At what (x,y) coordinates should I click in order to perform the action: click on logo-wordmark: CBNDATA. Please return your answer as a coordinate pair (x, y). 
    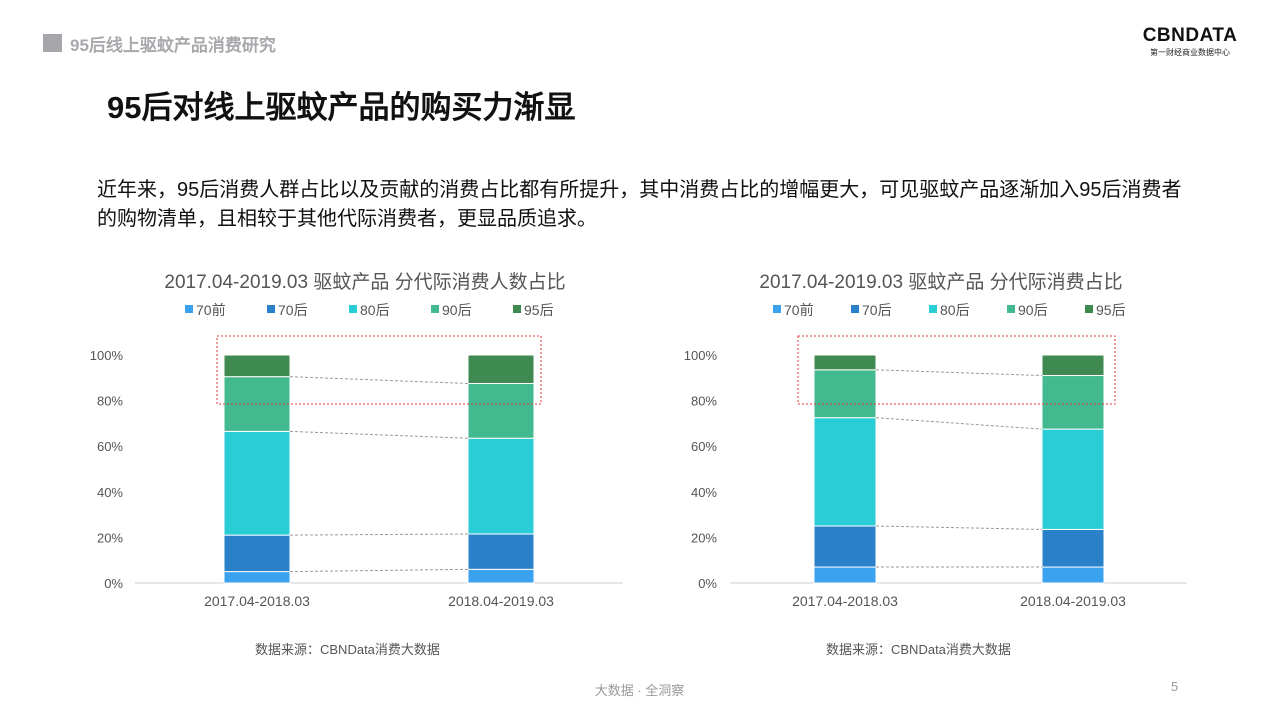
    Looking at the image, I should click on (1190, 35).